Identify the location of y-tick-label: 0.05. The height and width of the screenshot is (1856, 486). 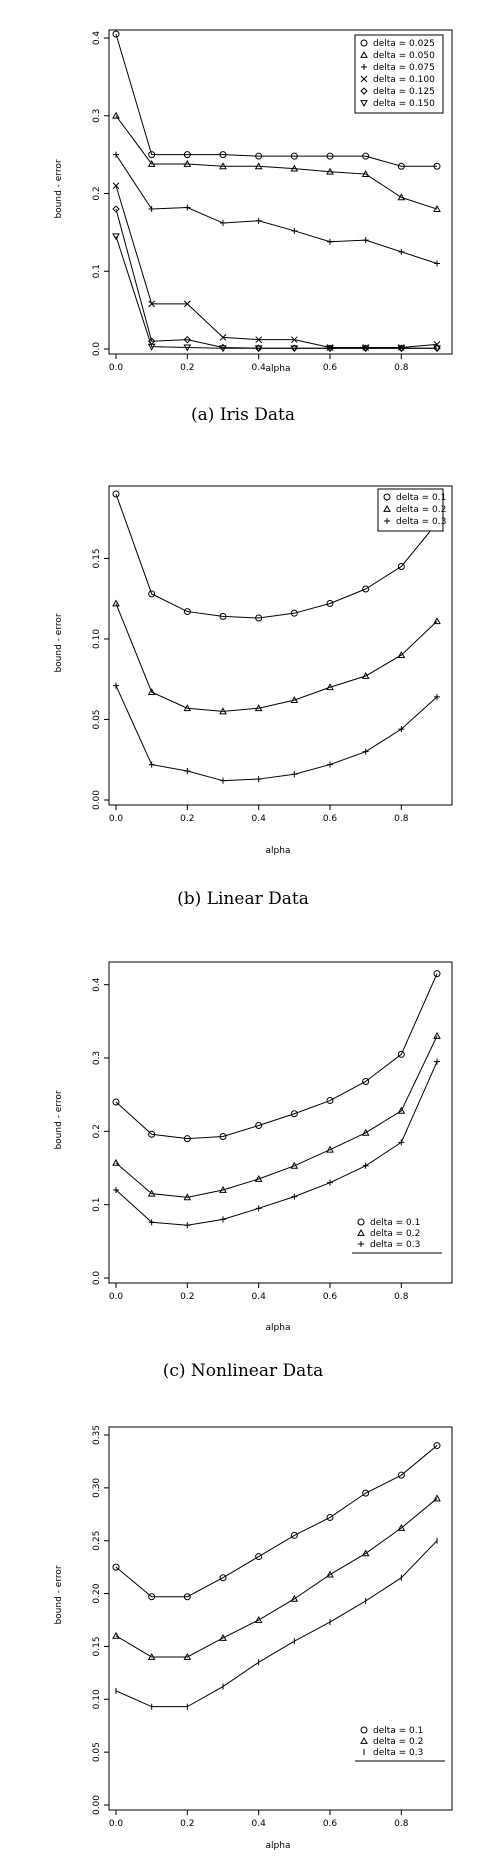
(97, 719).